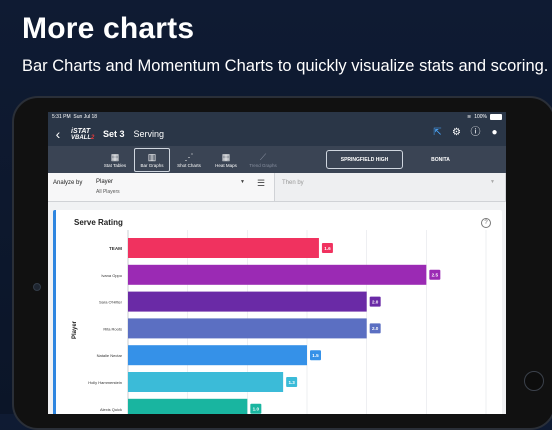 This screenshot has width=552, height=430. I want to click on logo-accent: 2, so click(93, 137).